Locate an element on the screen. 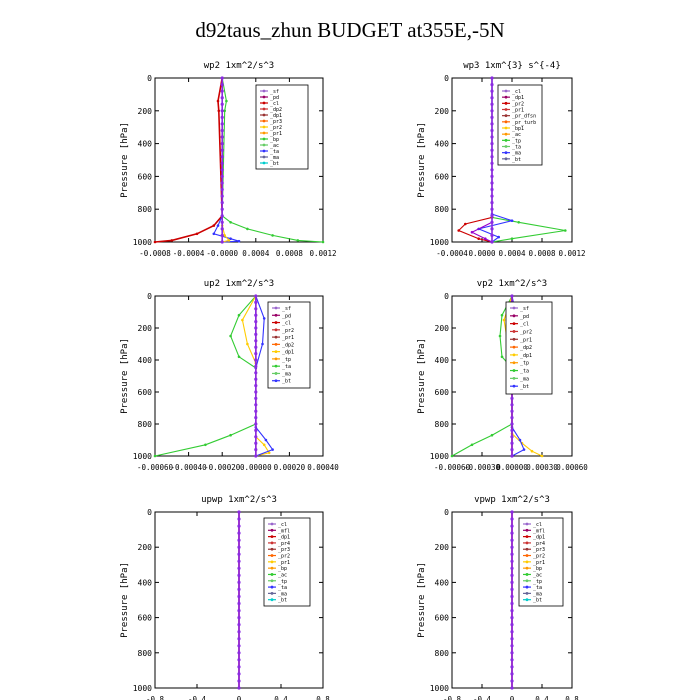 Image resolution: width=700 pixels, height=700 pixels. legend: _sf_pd _cl_pr2_pr1_dp2 _dp1_tp_ta_ma _bt is located at coordinates (289, 345).